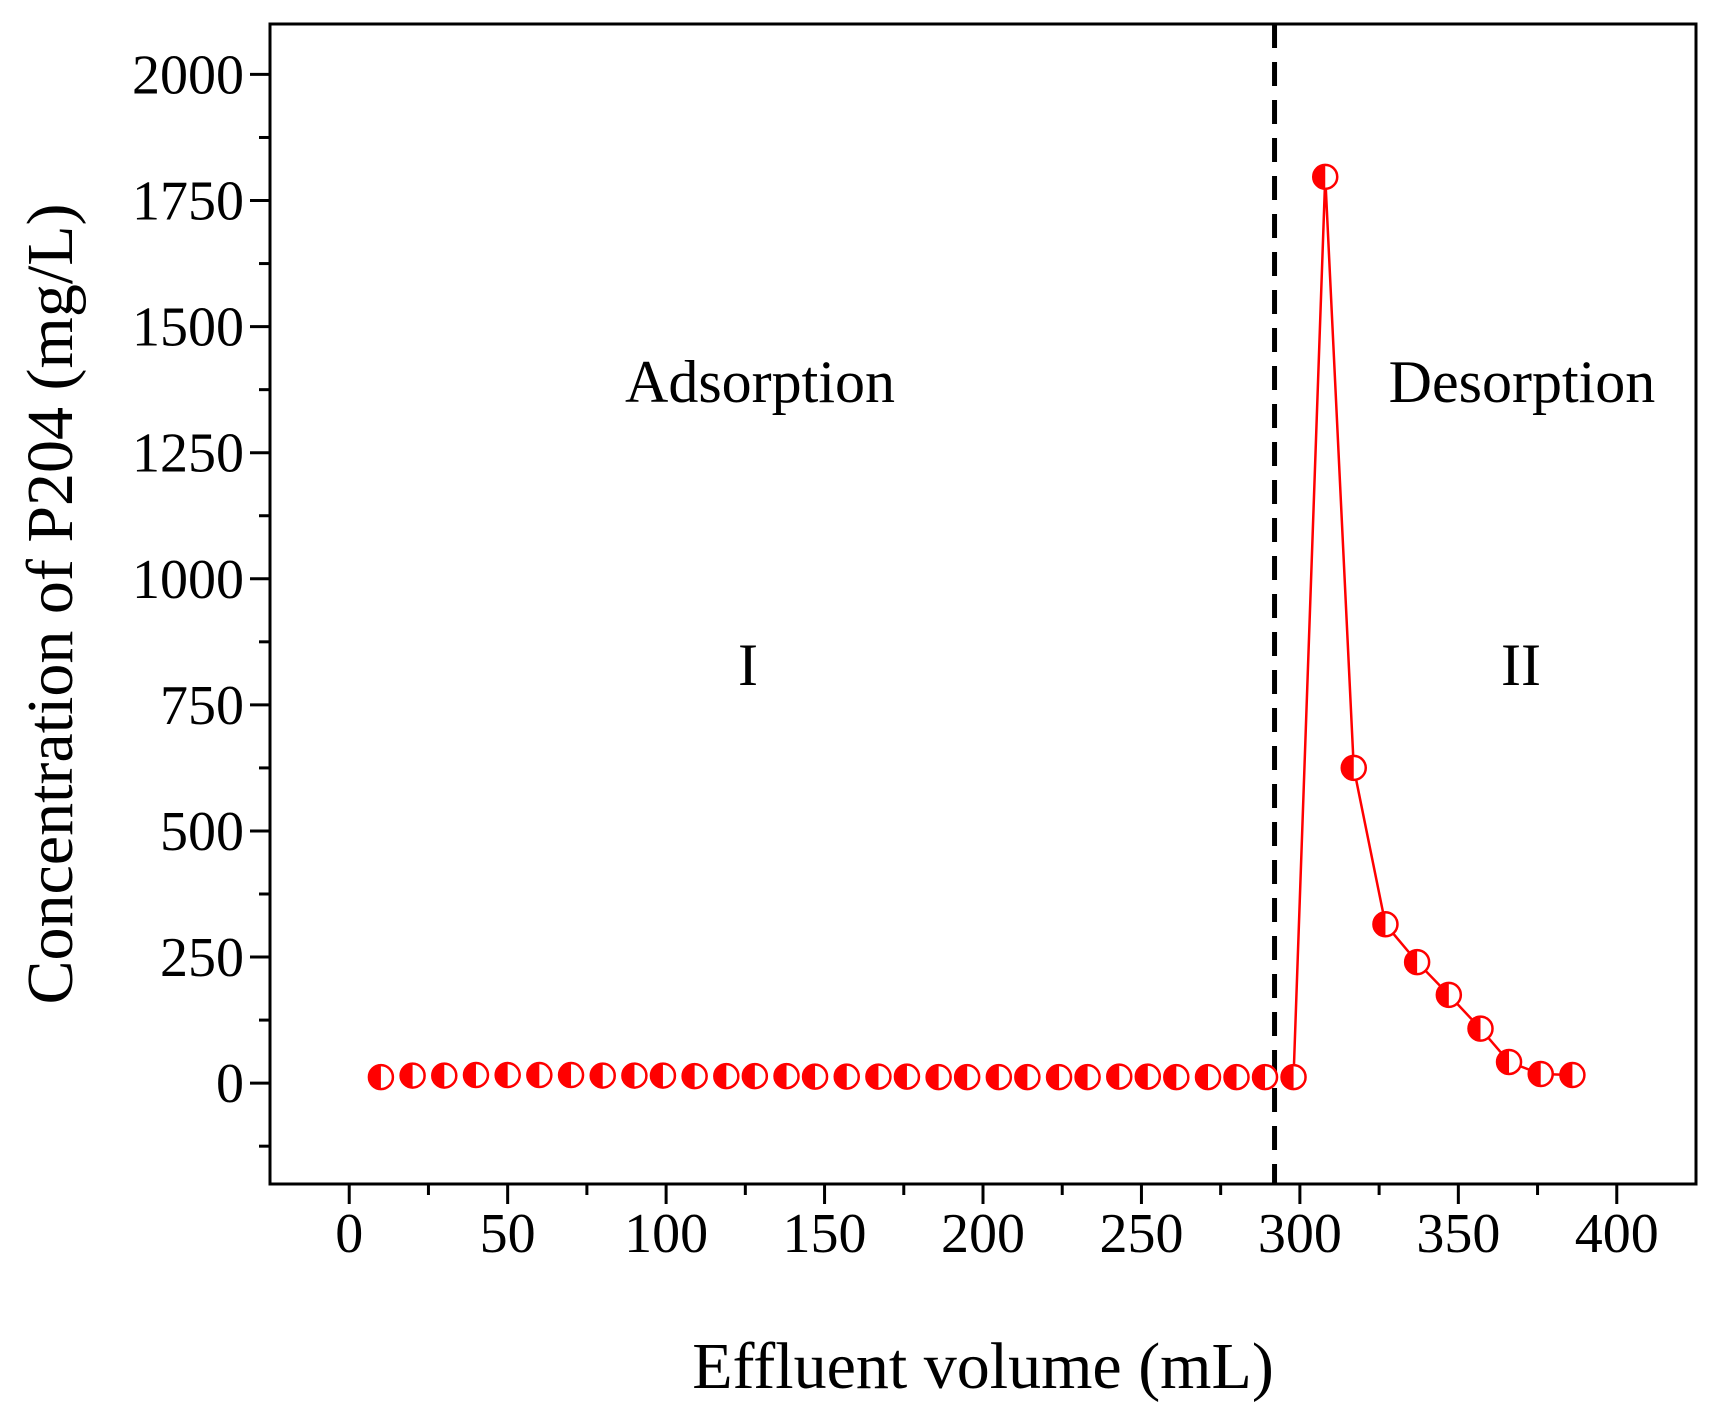  What do you see at coordinates (1522, 382) in the screenshot?
I see `desorption-label: Desorption` at bounding box center [1522, 382].